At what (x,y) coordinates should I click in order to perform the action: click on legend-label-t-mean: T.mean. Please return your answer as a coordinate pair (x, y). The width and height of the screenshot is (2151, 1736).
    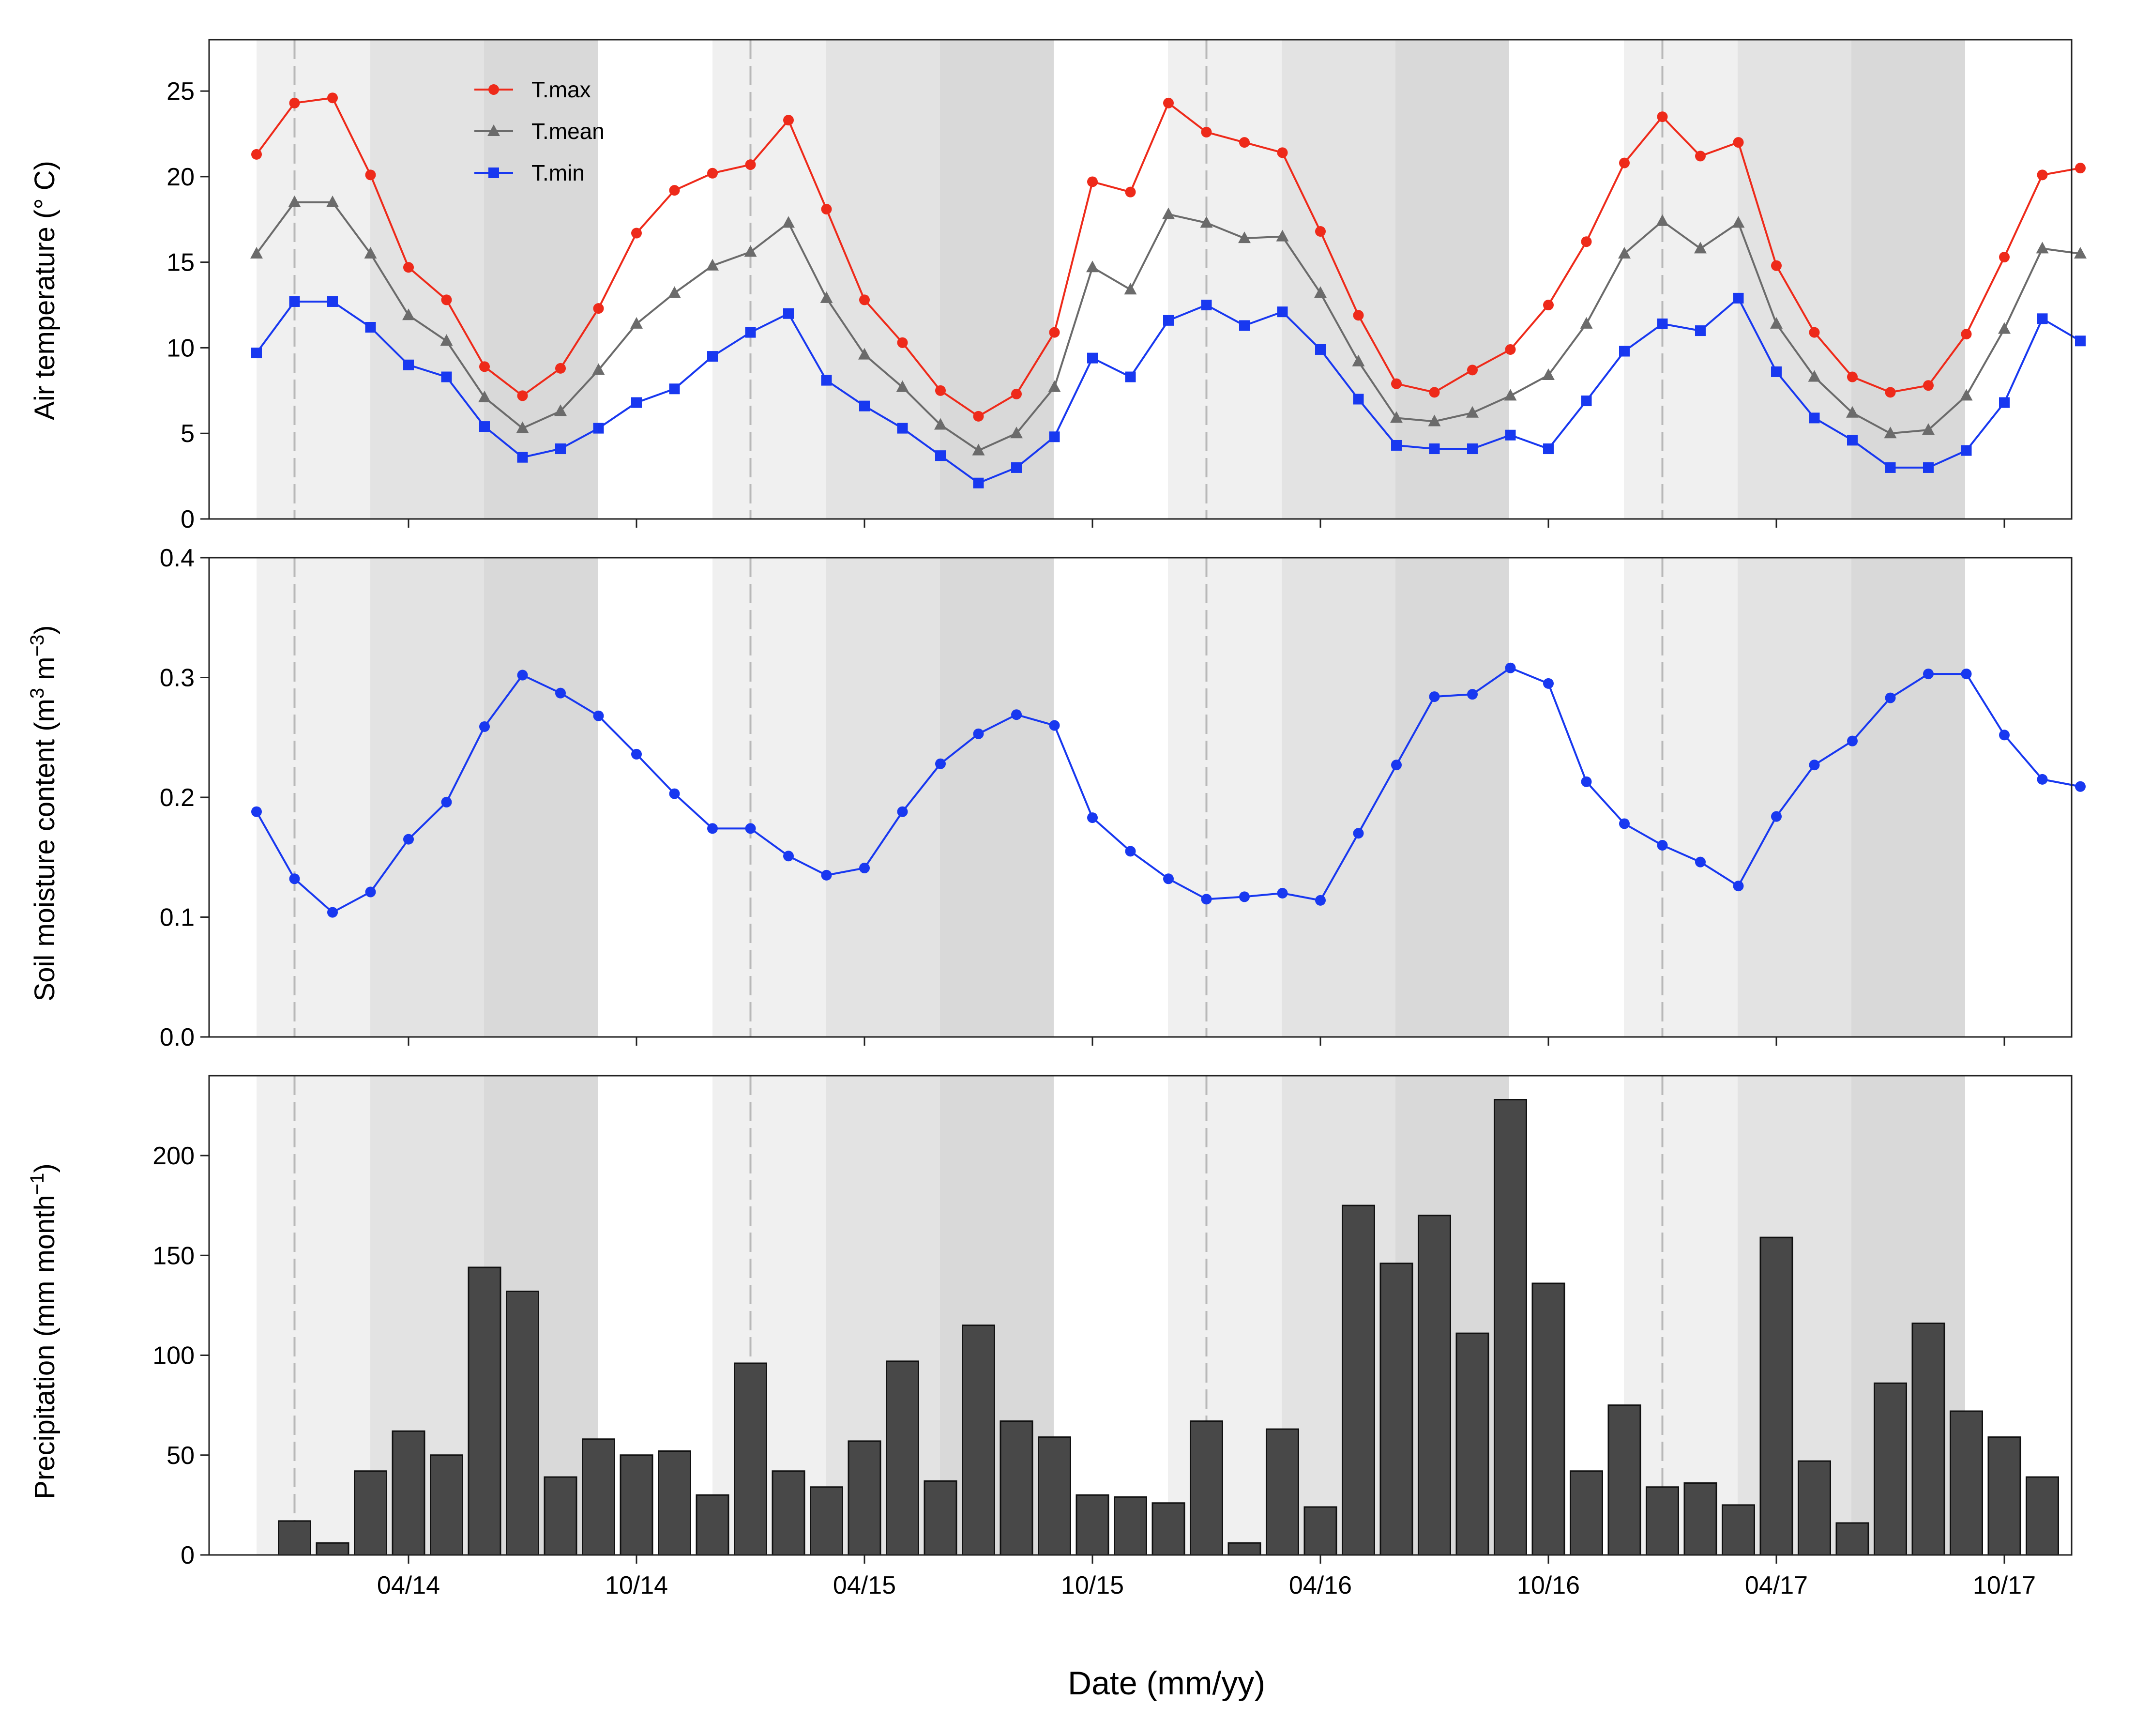
    Looking at the image, I should click on (568, 131).